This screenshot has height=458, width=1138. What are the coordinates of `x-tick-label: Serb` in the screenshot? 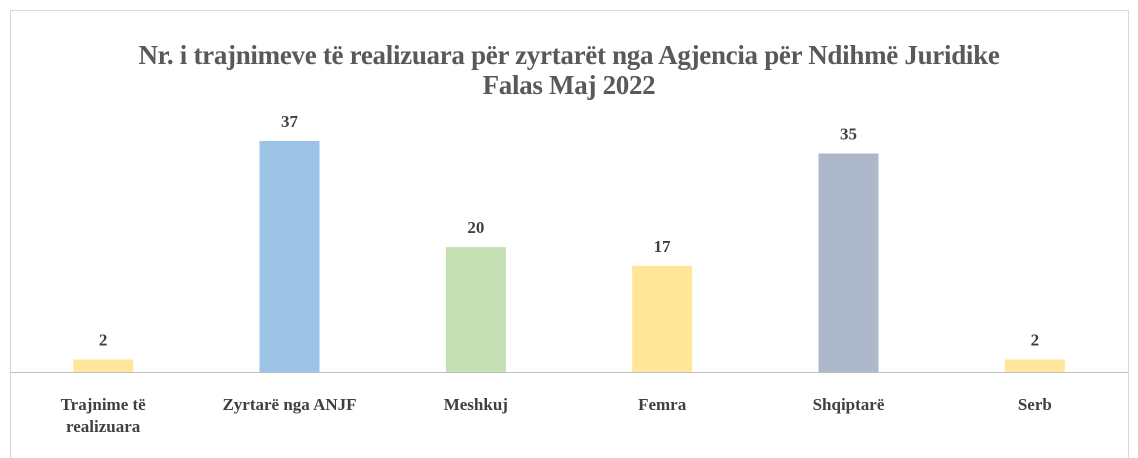 It's located at (1034, 404).